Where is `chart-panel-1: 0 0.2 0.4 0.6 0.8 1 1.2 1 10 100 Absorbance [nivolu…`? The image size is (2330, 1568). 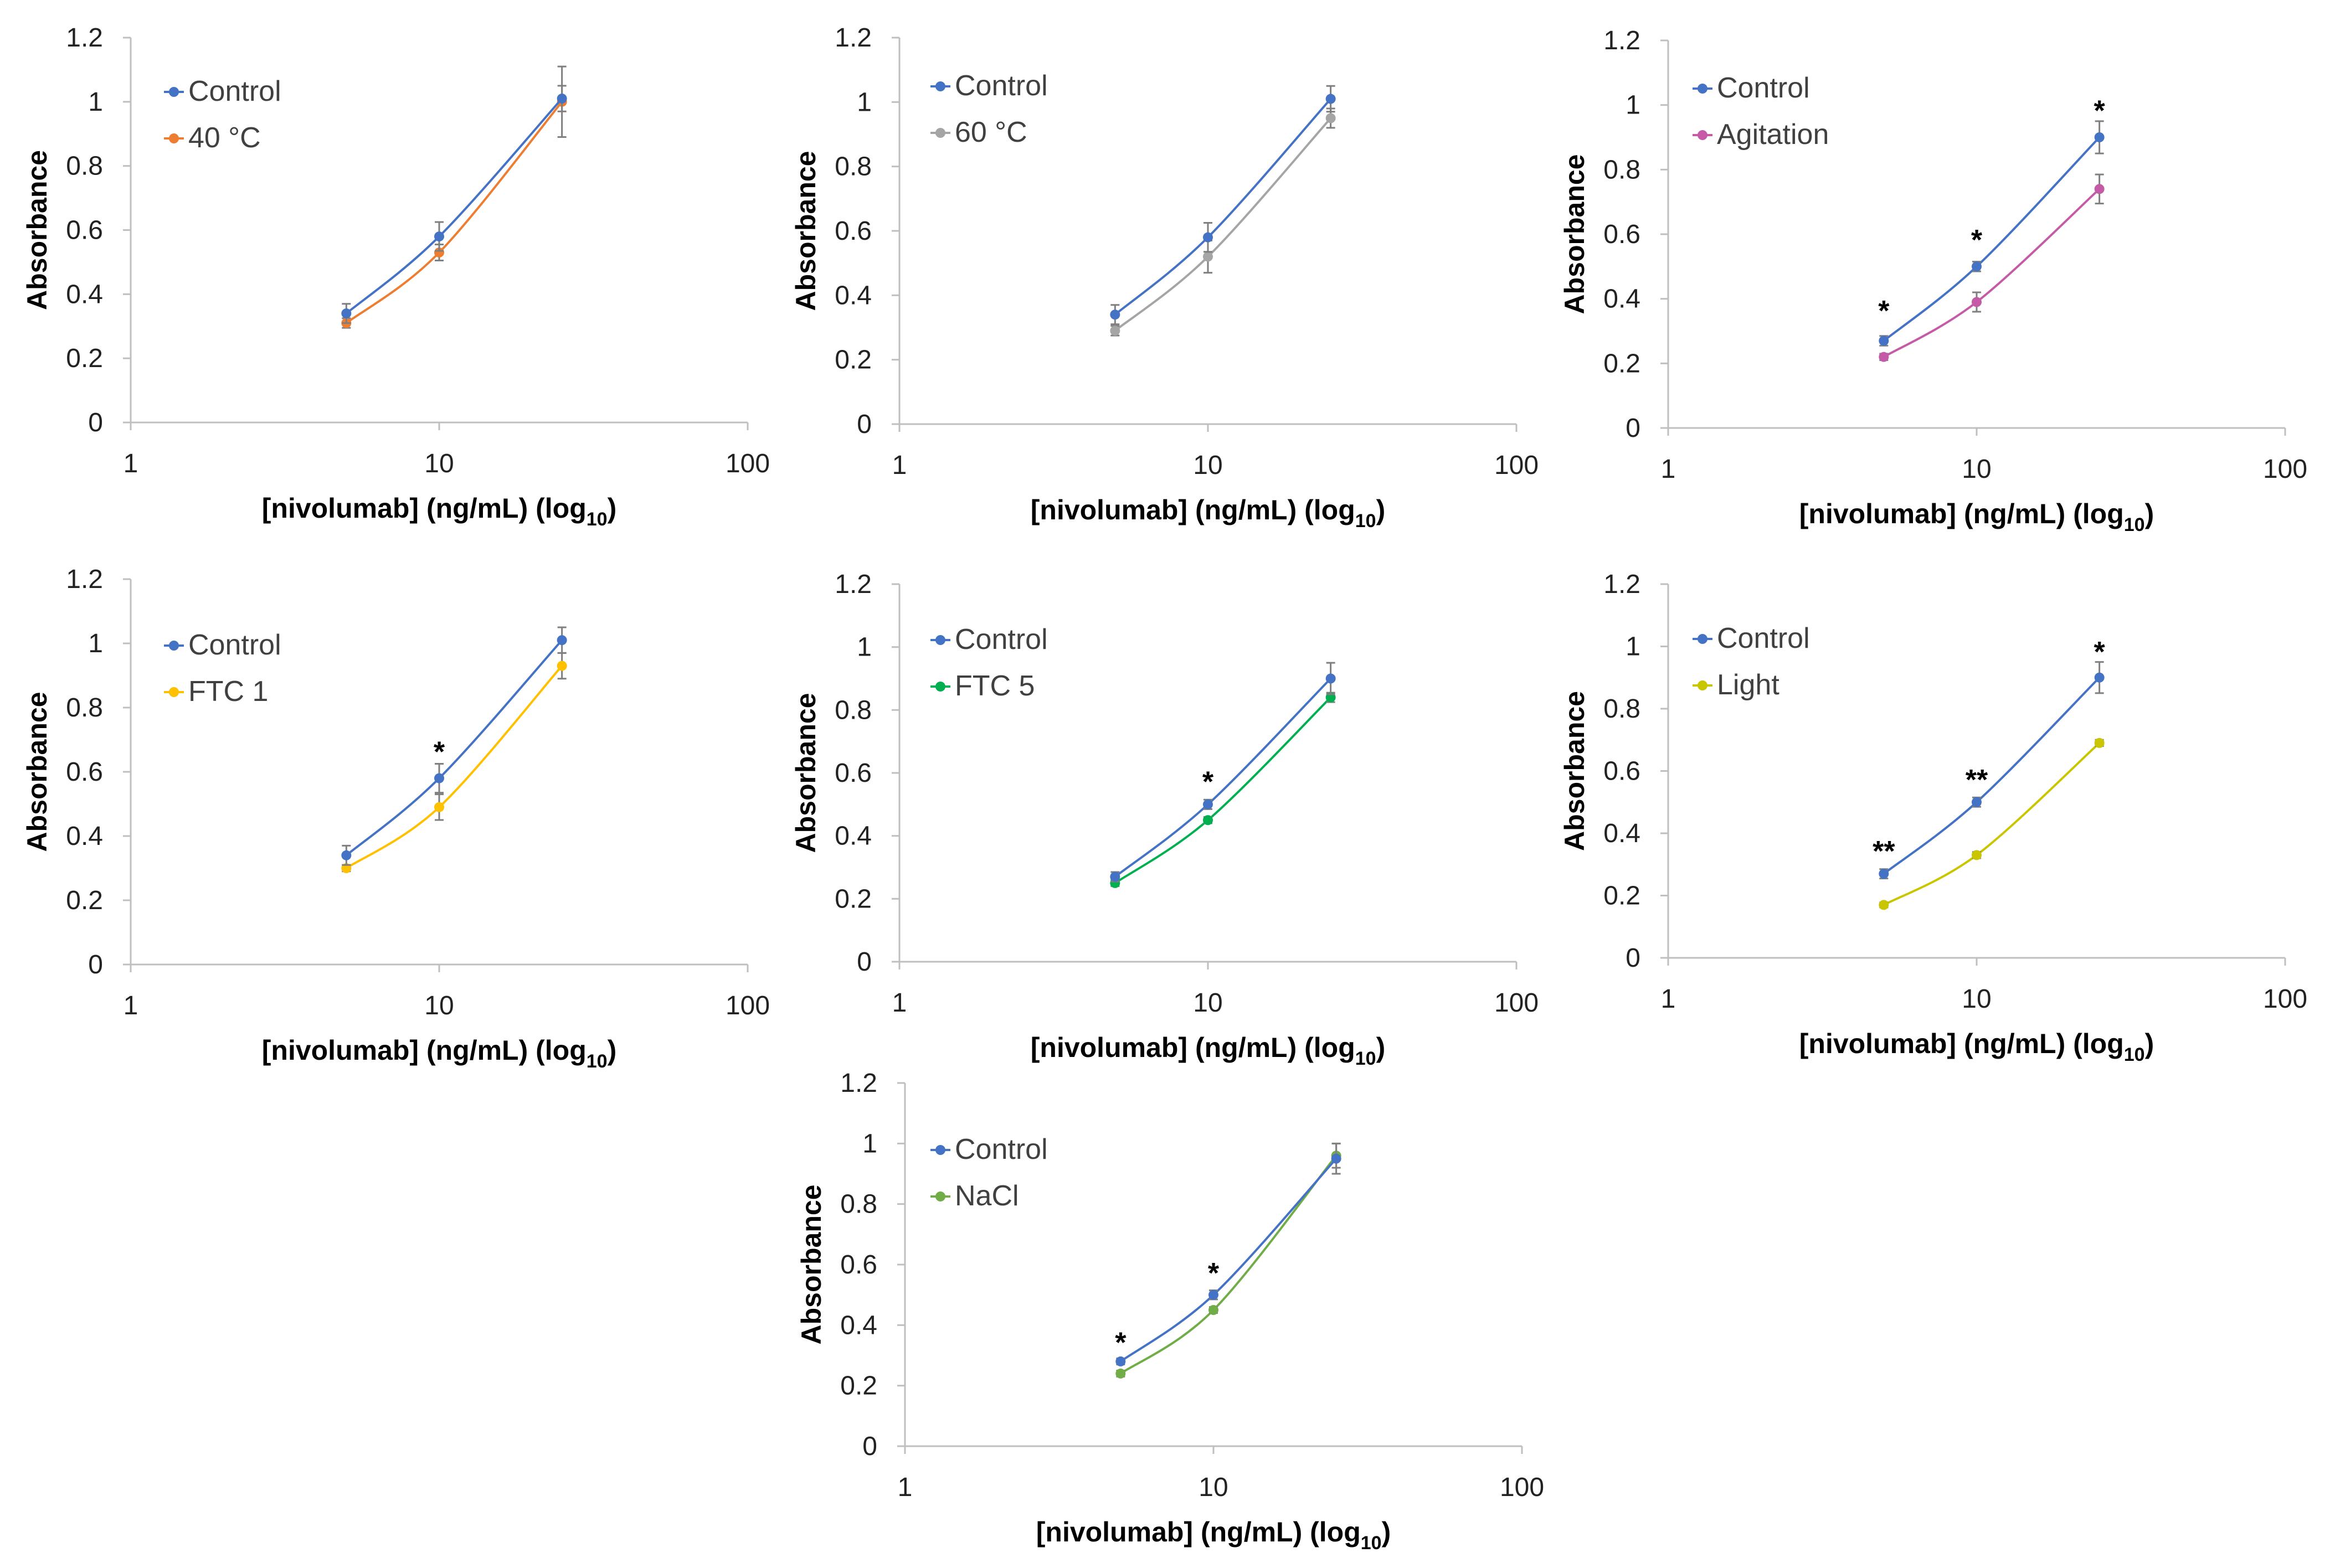 chart-panel-1: 0 0.2 0.4 0.6 0.8 1 1.2 1 10 100 Absorbance [nivolu… is located at coordinates (396, 276).